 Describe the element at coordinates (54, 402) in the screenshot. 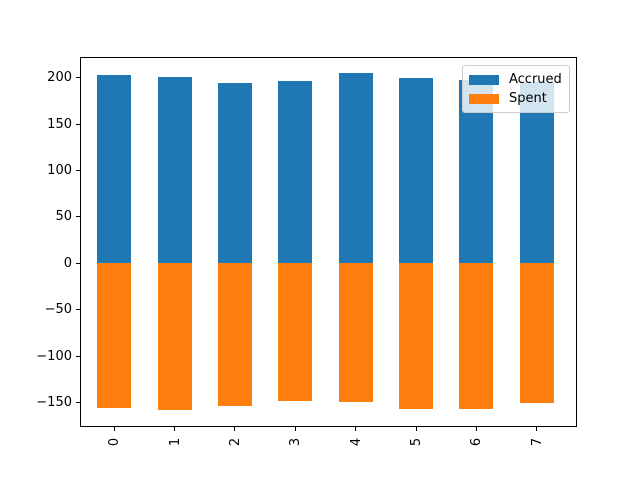

I see `y-tick-label: −150` at that location.